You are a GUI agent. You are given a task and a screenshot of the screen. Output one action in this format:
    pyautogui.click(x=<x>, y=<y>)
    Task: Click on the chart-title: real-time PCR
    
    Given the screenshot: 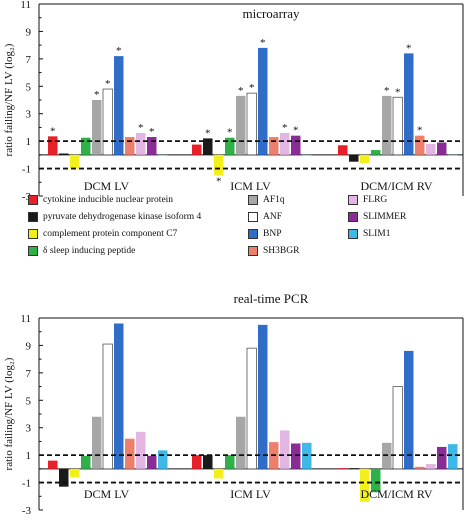 What is the action you would take?
    pyautogui.click(x=271, y=298)
    